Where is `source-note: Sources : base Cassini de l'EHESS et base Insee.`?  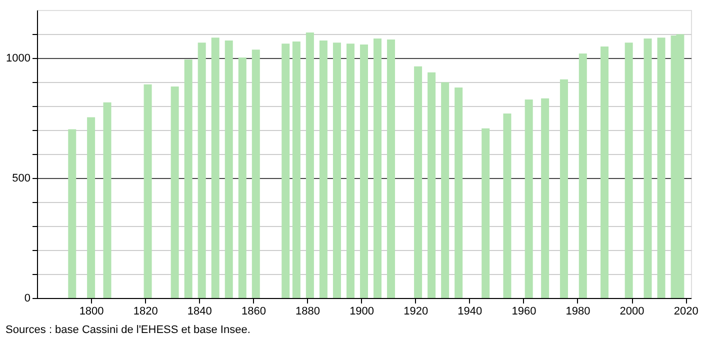 source-note: Sources : base Cassini de l'EHESS et base Insee. is located at coordinates (128, 330).